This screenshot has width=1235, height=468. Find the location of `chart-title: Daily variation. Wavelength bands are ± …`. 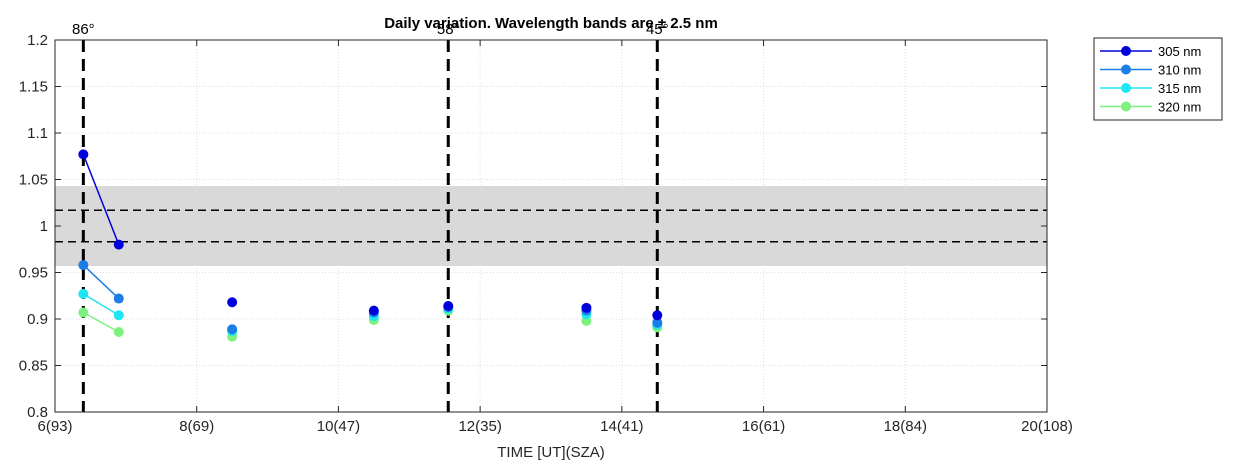

chart-title: Daily variation. Wavelength bands are ± … is located at coordinates (551, 23).